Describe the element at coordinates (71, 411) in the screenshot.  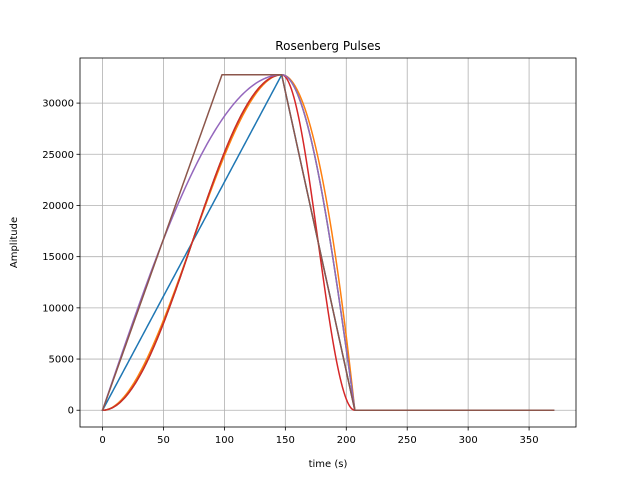
I see `y-tick-label: 0` at that location.